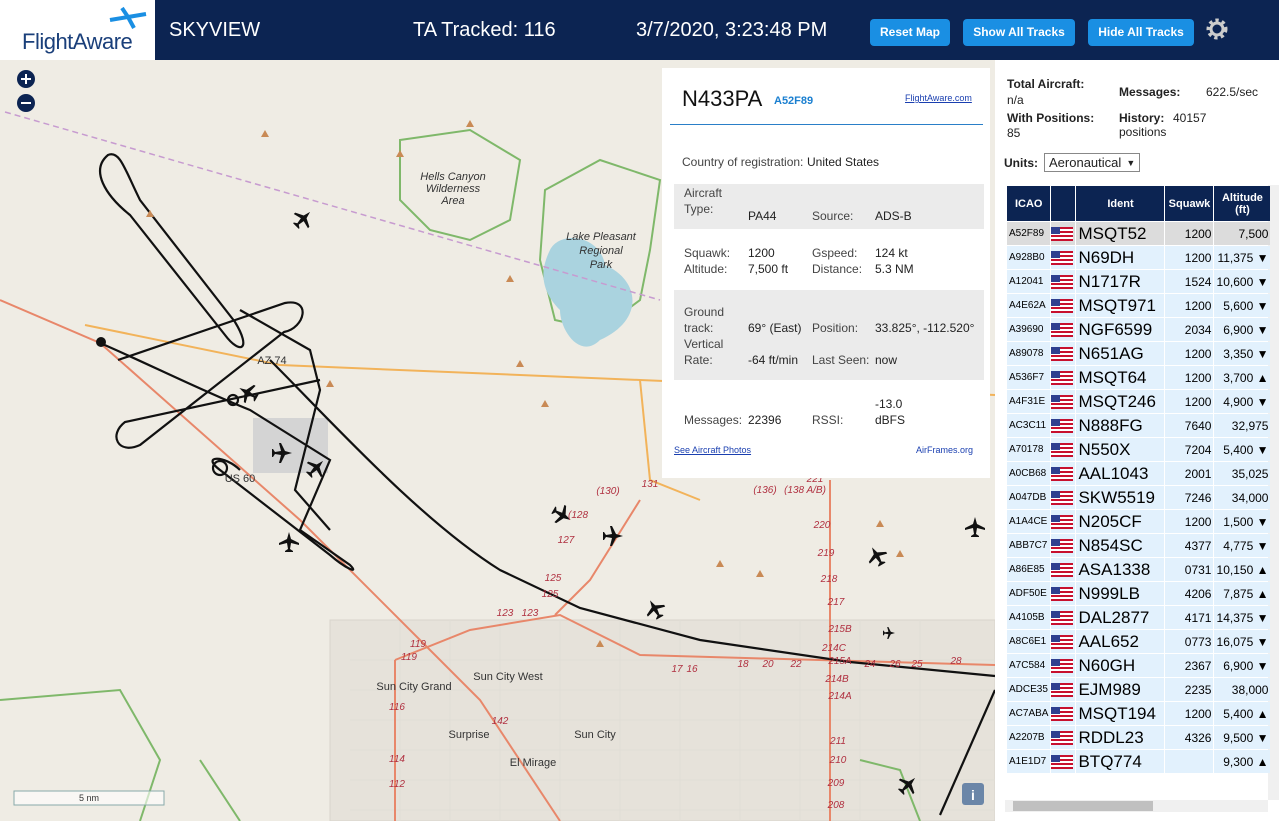 The height and width of the screenshot is (821, 1279). I want to click on icao-cell: ABB7C7, so click(1029, 545).